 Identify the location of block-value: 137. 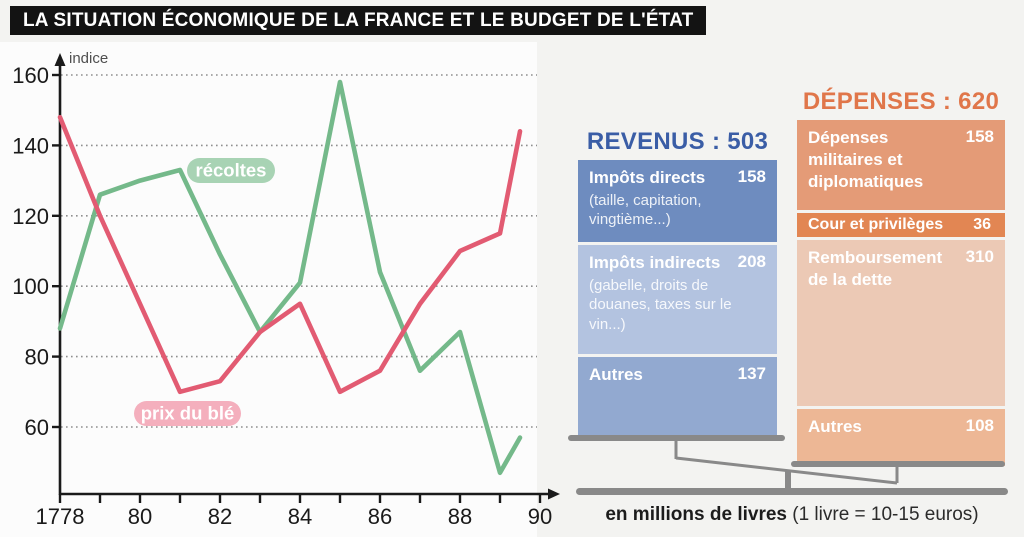
(751, 373).